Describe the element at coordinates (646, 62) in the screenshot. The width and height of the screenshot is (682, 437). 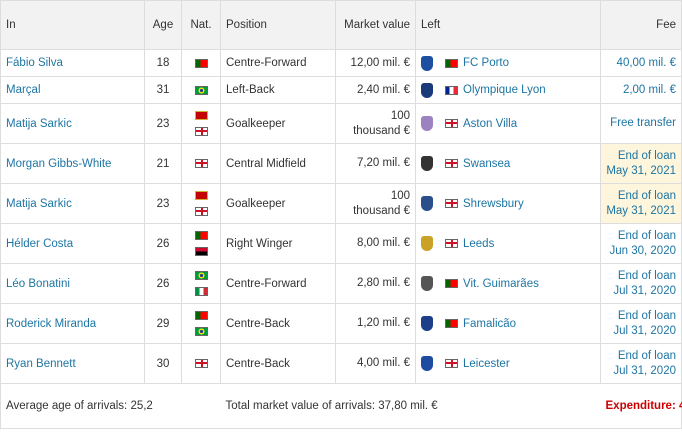
I see `fee-link: 40,00 mil. €` at that location.